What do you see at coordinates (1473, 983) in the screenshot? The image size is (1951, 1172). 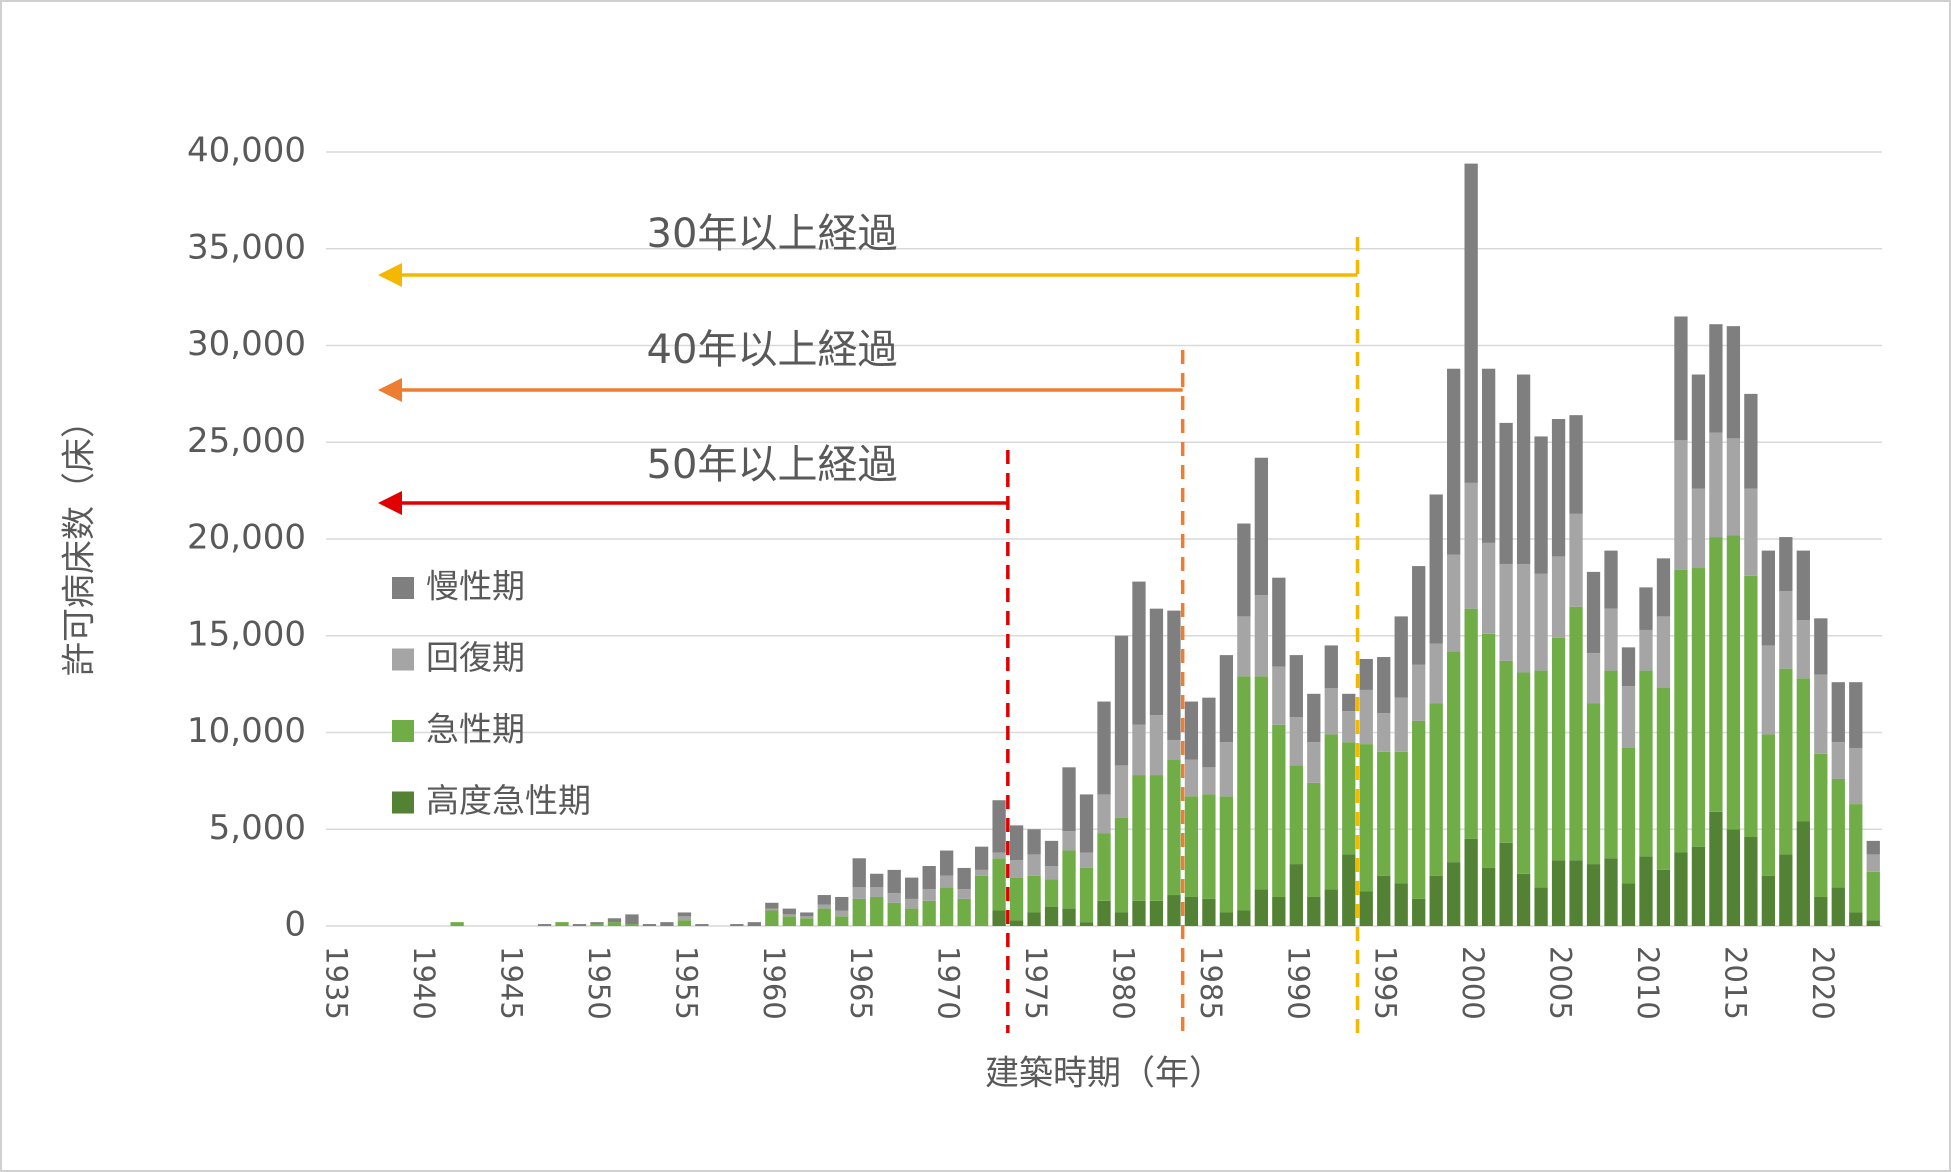 I see `x-tick-label: 2000` at bounding box center [1473, 983].